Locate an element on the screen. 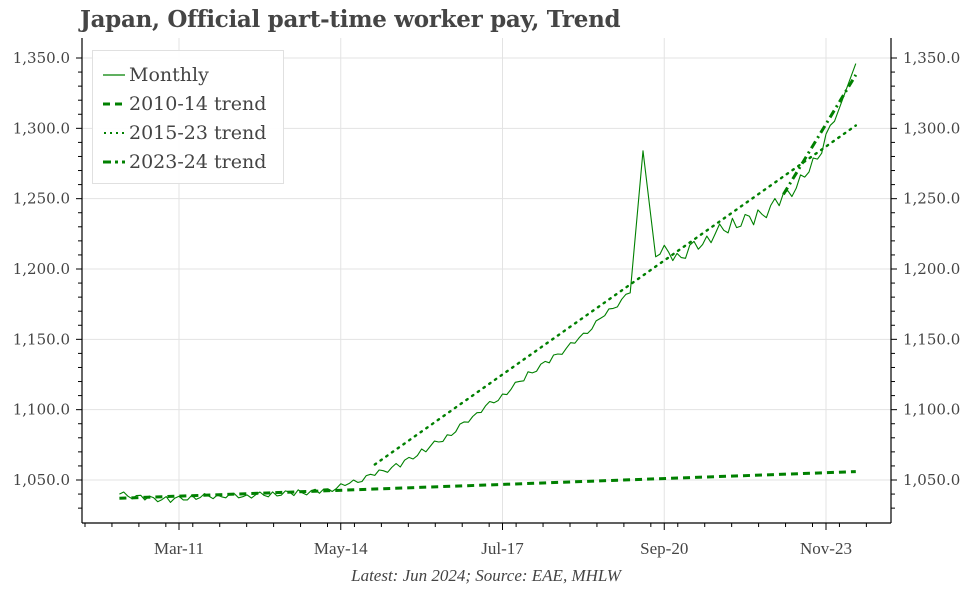 This screenshot has width=972, height=589. x-tick-label: Mar-11 is located at coordinates (179, 548).